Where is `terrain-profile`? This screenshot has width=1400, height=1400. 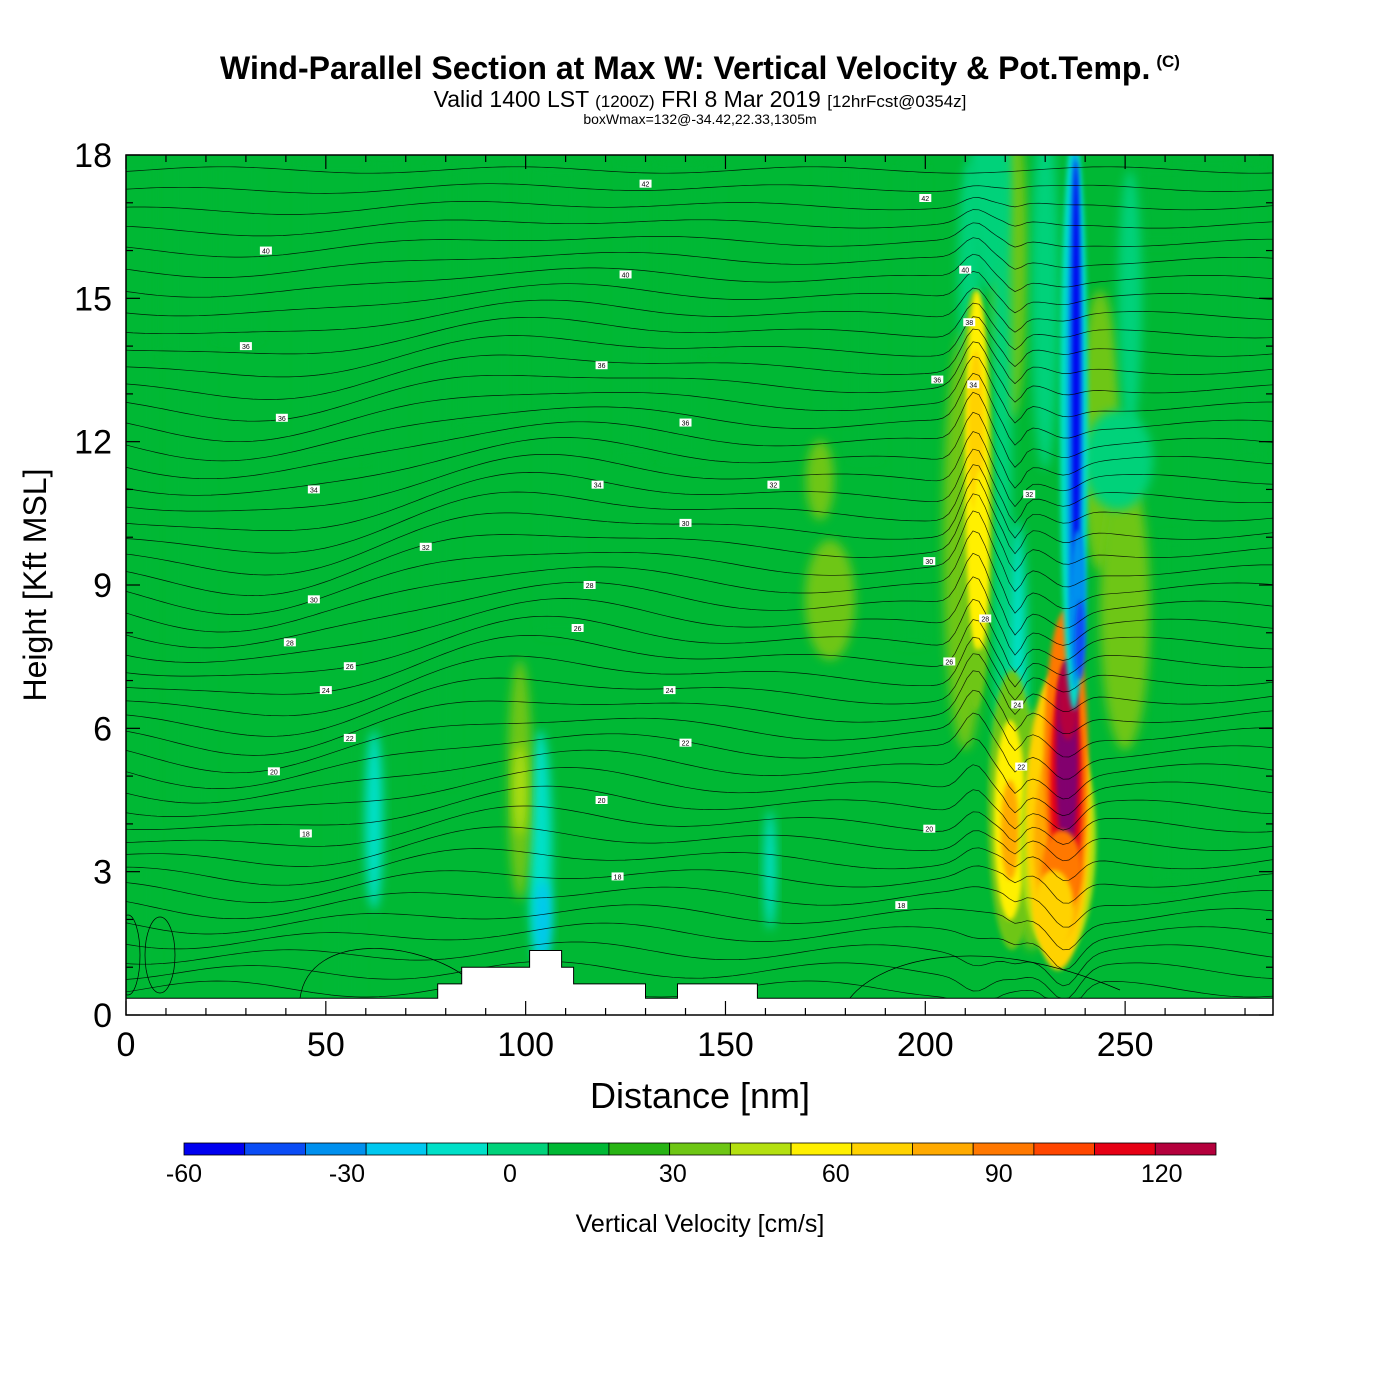 terrain-profile is located at coordinates (699, 983).